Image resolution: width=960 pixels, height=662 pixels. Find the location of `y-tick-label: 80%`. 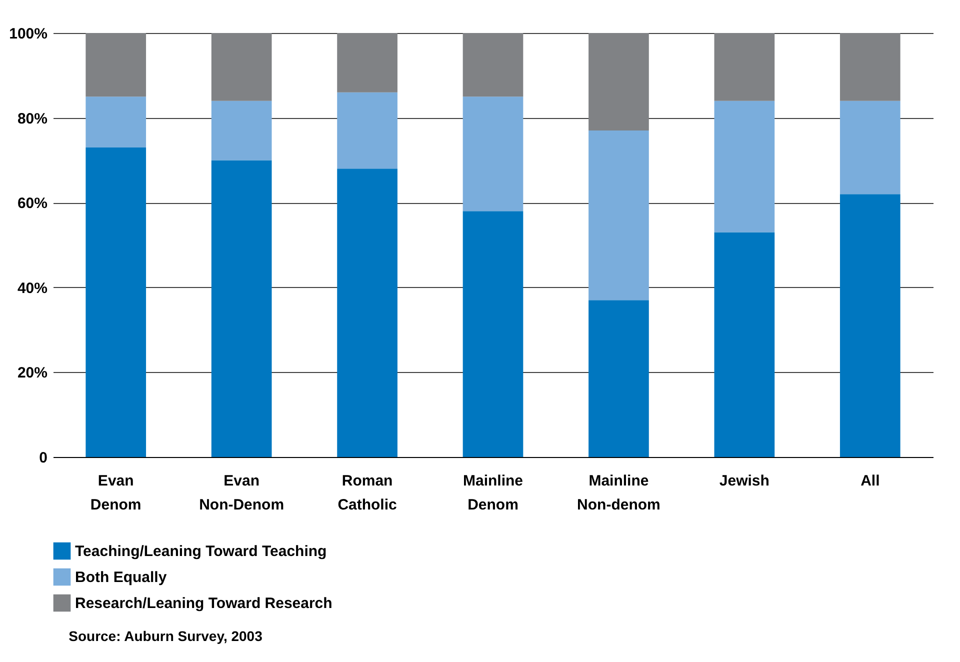

y-tick-label: 80% is located at coordinates (32, 119).